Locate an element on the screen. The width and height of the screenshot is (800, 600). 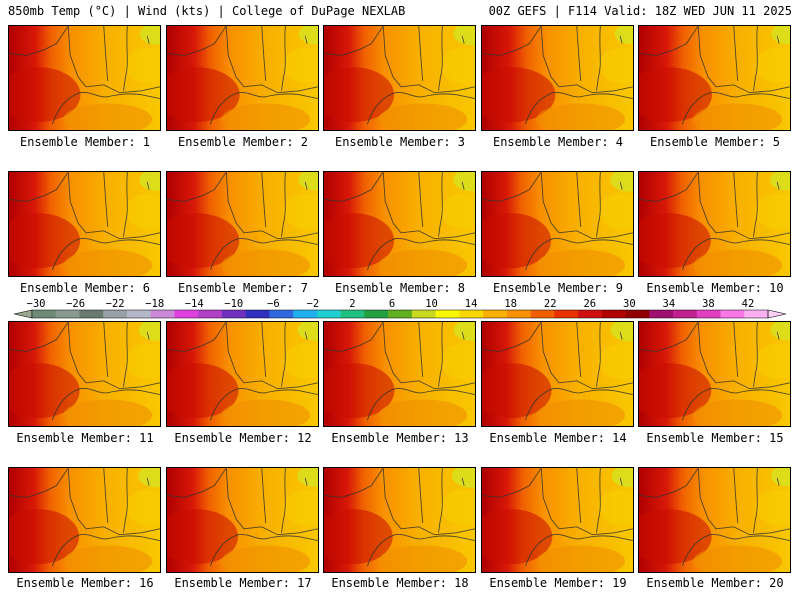
colorbar-tick-label: −6 is located at coordinates (273, 304).